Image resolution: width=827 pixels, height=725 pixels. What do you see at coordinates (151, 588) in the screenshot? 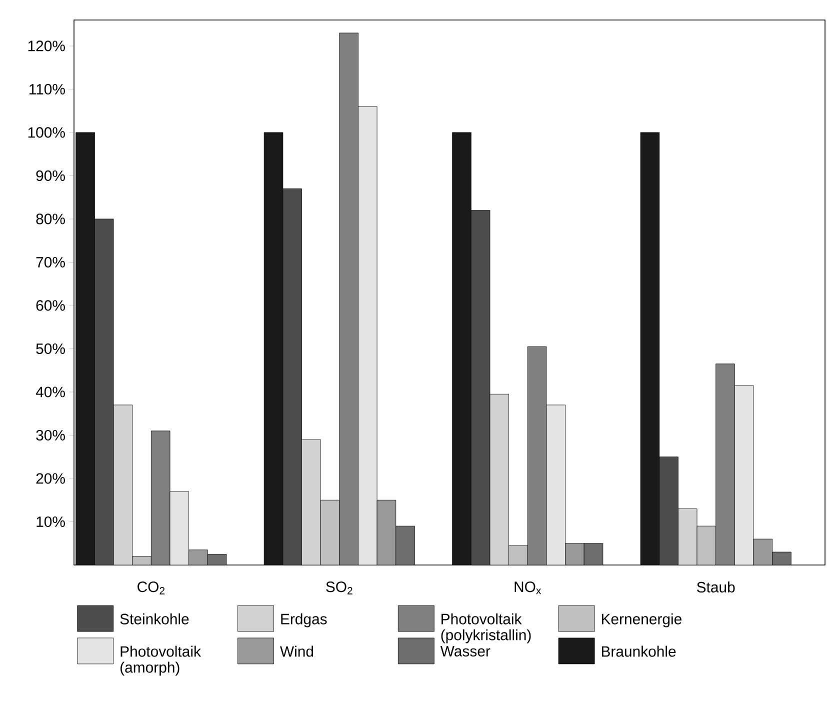
I see `x-tick-label: CO$_{2}$` at bounding box center [151, 588].